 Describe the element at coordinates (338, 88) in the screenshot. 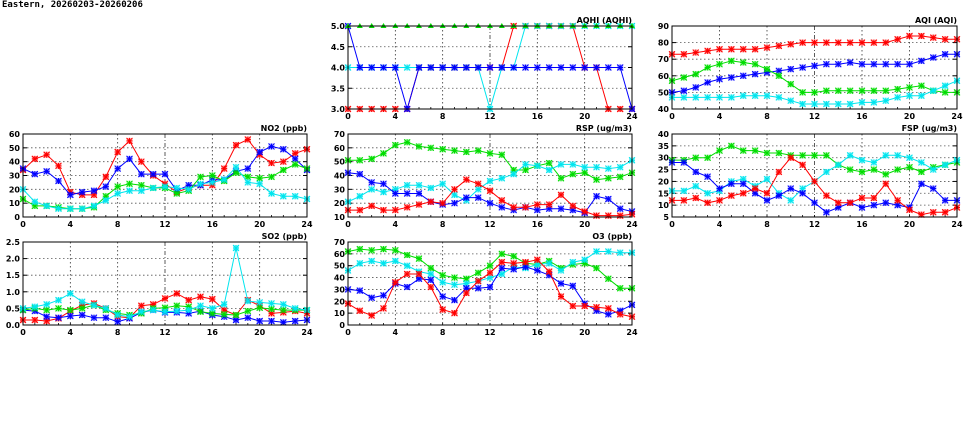

I see `y-tick-label: 3.5` at that location.